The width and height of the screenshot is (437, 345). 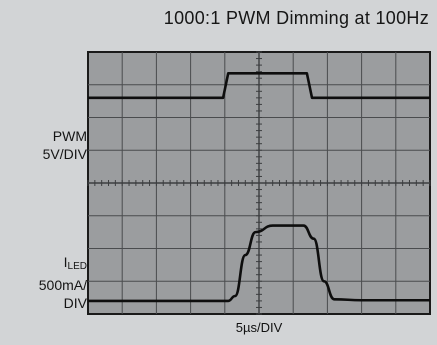 I want to click on pwm-name: PWM, so click(x=69, y=136).